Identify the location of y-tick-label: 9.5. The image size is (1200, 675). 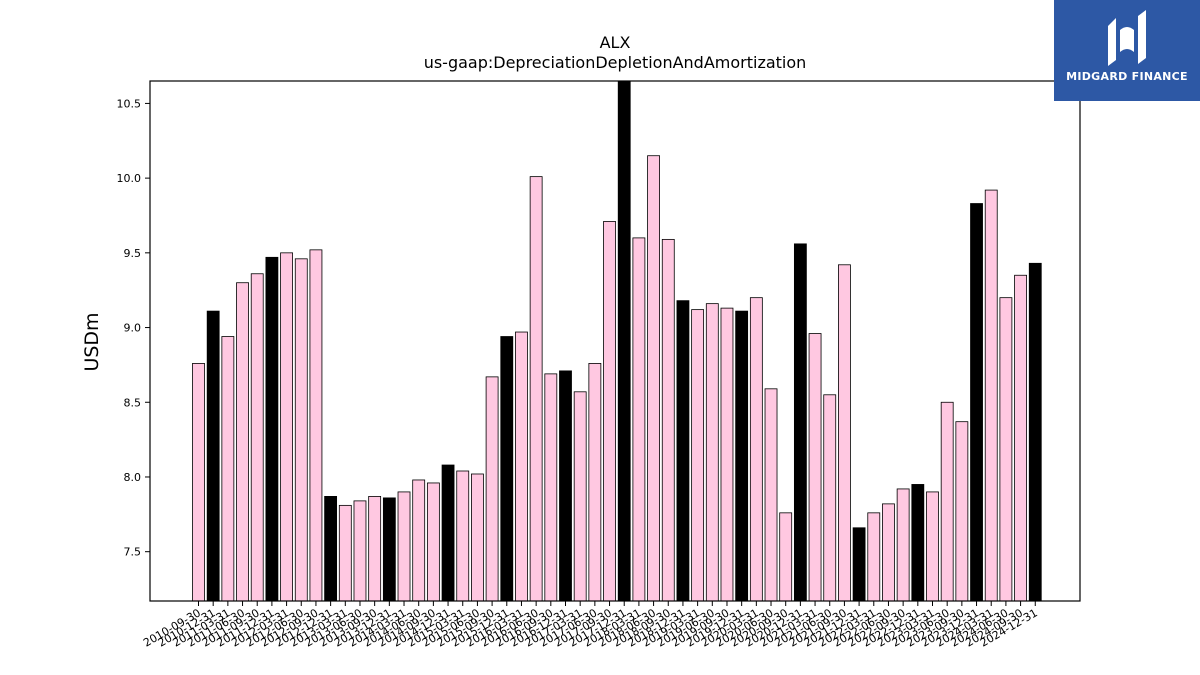
(133, 253).